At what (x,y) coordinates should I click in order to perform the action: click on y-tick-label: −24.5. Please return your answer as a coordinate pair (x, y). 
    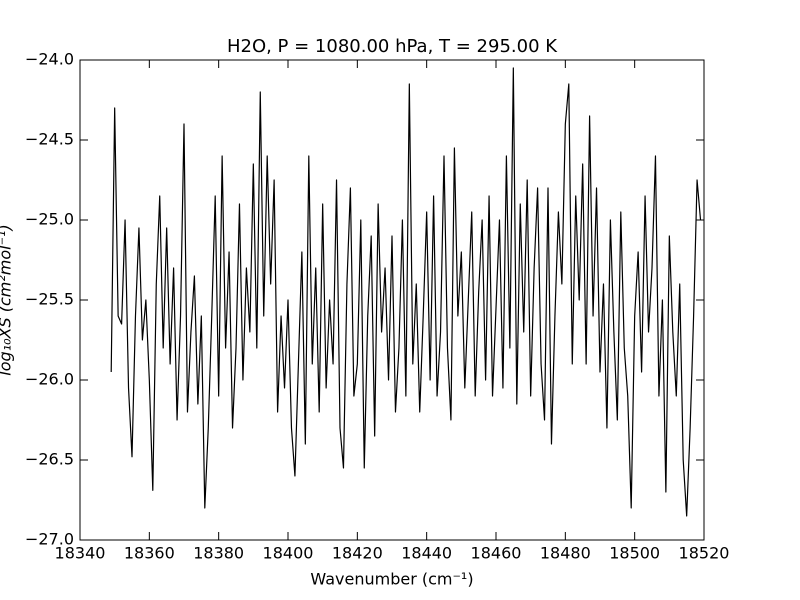
    Looking at the image, I should click on (49, 139).